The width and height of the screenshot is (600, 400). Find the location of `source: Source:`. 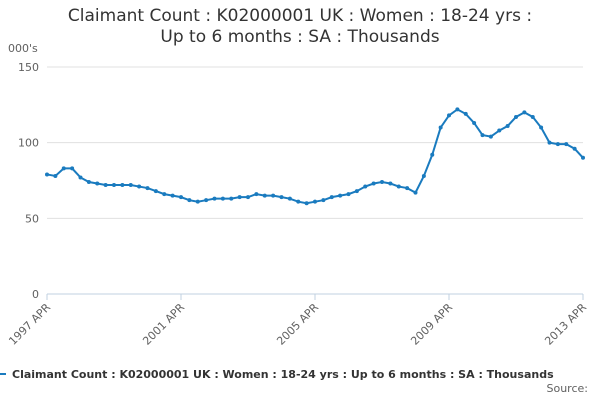

source: Source: is located at coordinates (568, 388).